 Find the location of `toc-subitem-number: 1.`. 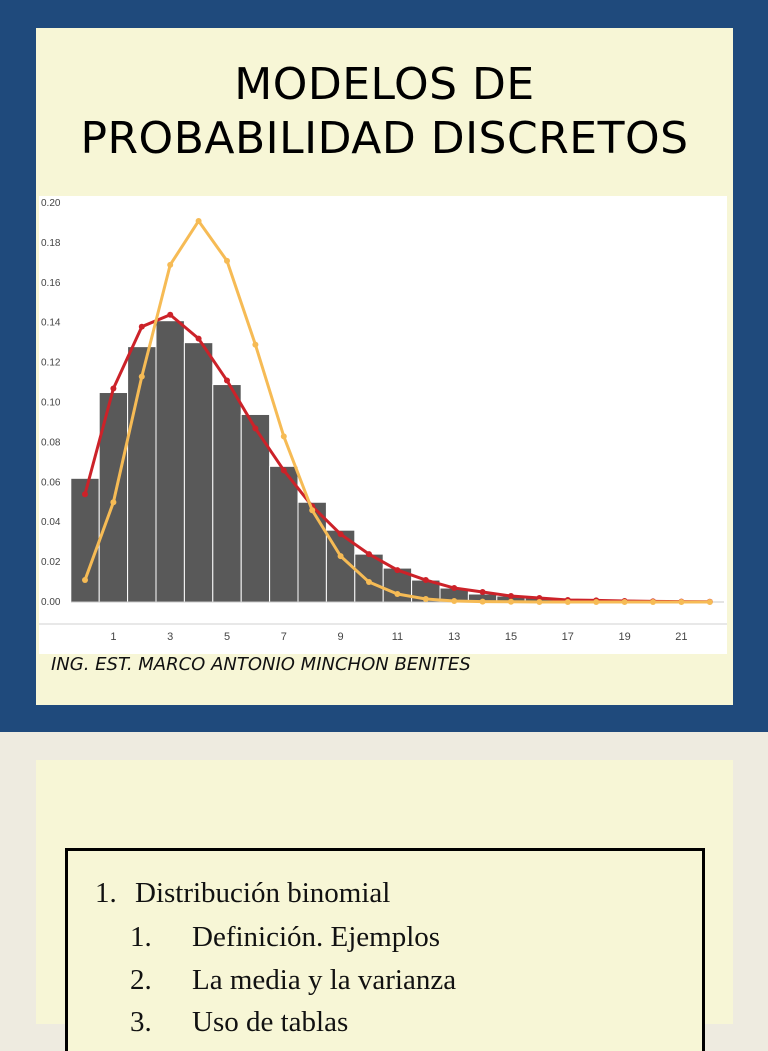

toc-subitem-number: 1. is located at coordinates (161, 937).